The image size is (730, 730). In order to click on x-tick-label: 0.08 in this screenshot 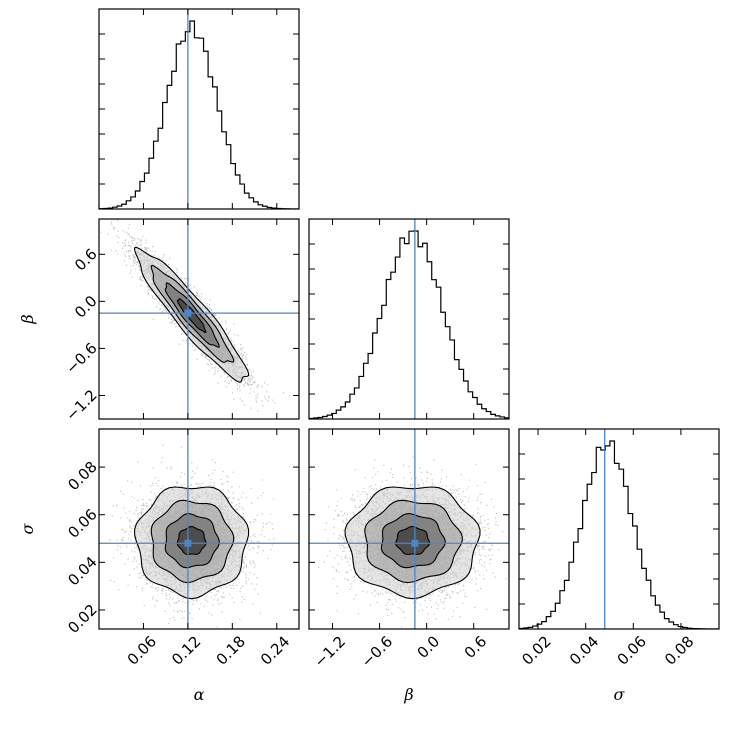, I will do `click(679, 650)`.